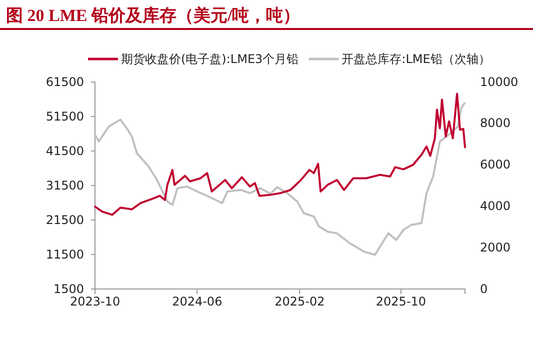 The height and width of the screenshot is (361, 533). I want to click on y2-tick-label: 8000, so click(495, 123).